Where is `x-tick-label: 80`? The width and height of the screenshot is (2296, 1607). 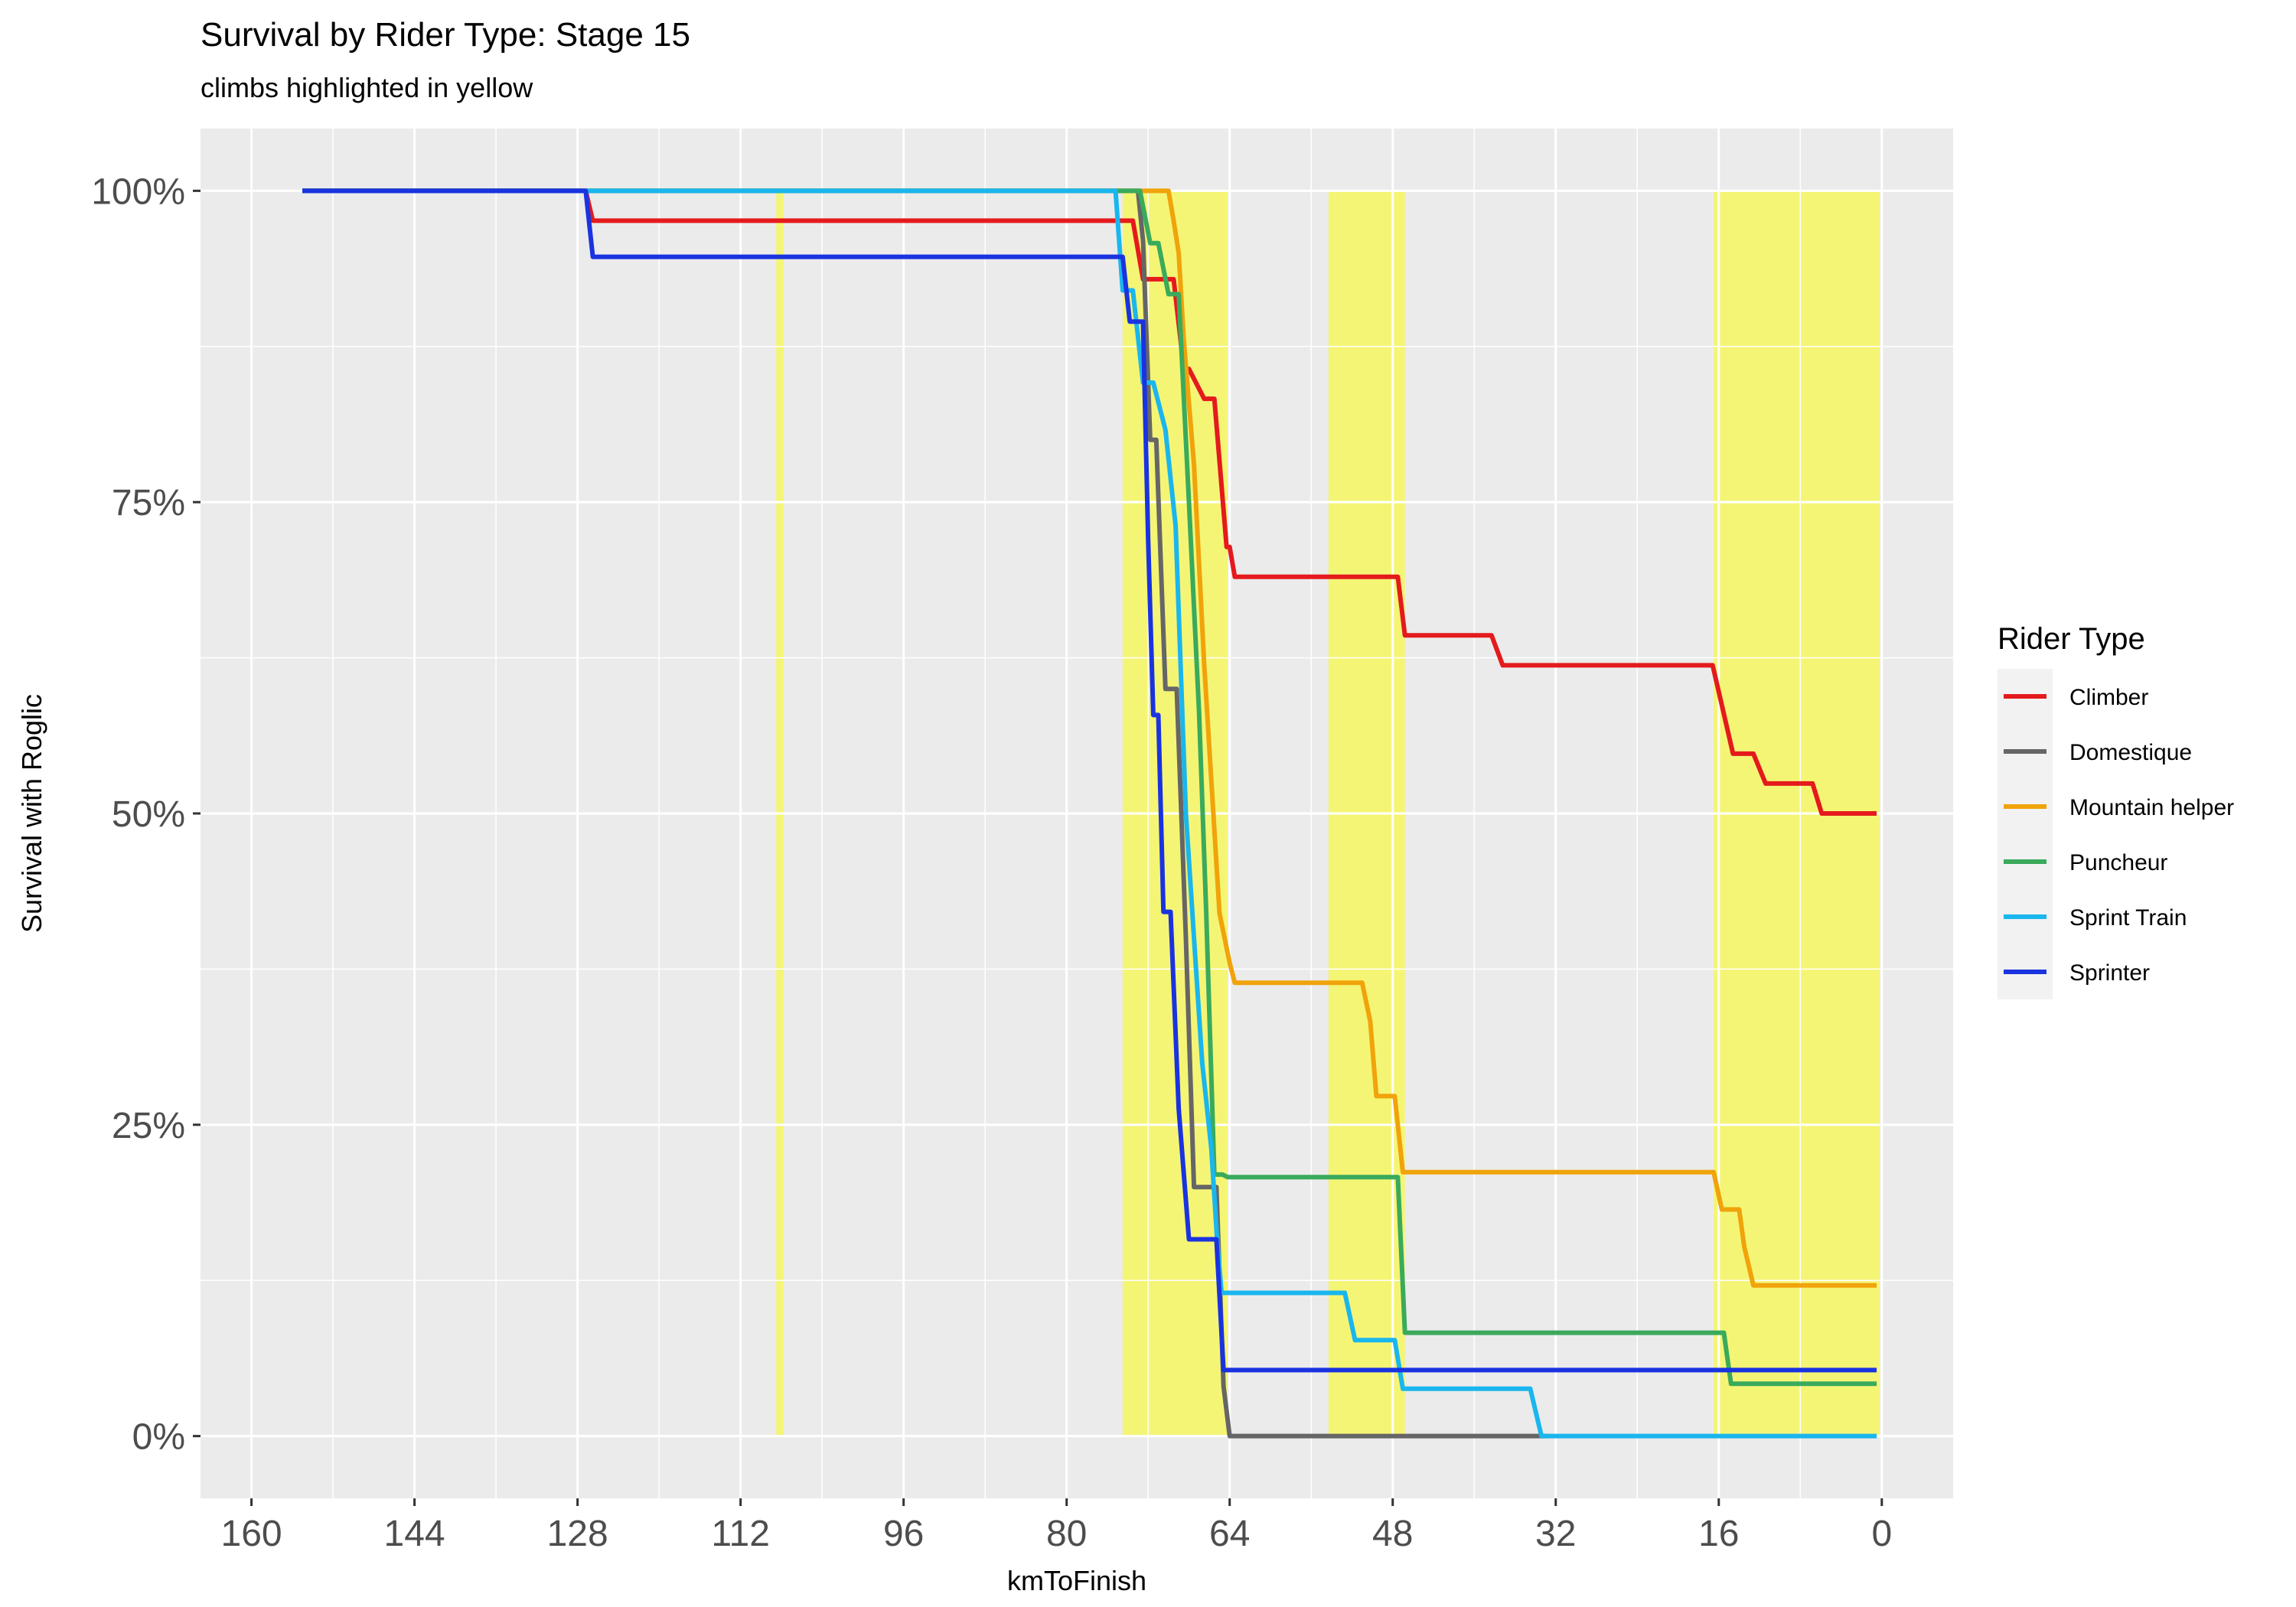 x-tick-label: 80 is located at coordinates (1066, 1534).